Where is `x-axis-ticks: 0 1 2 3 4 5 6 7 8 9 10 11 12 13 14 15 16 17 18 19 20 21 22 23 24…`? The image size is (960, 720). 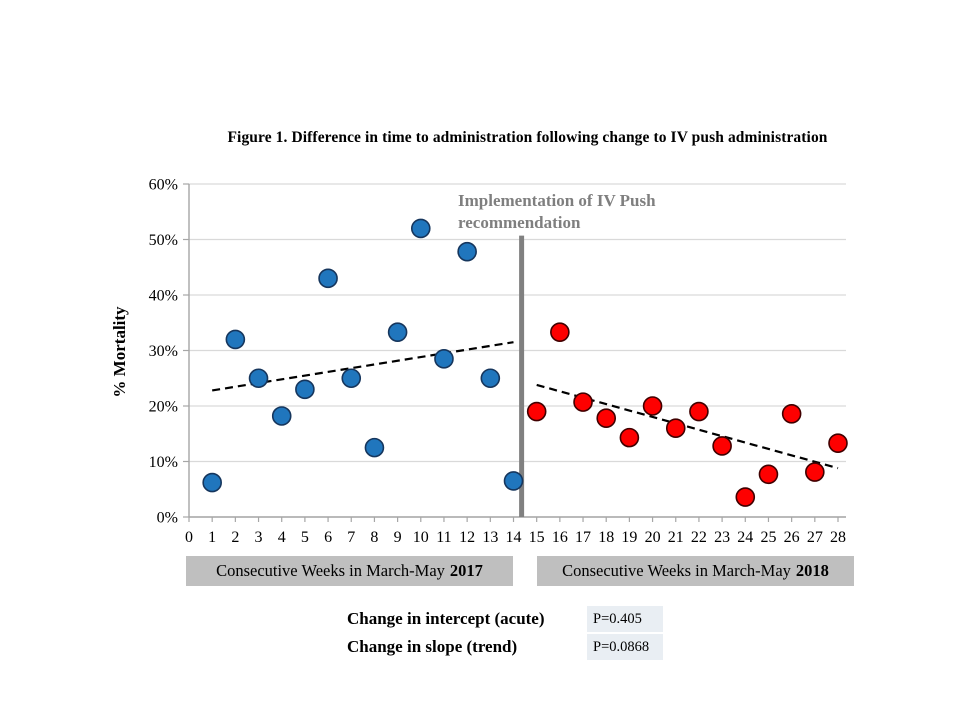 x-axis-ticks: 0 1 2 3 4 5 6 7 8 9 10 11 12 13 14 15 16 17 18 19 20 21 22 23 24… is located at coordinates (515, 531).